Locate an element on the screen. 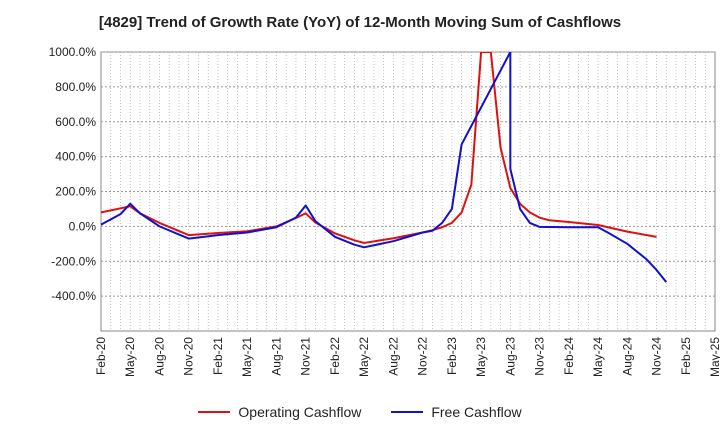 The width and height of the screenshot is (720, 440). x-tick-label: Nov-24 is located at coordinates (657, 356).